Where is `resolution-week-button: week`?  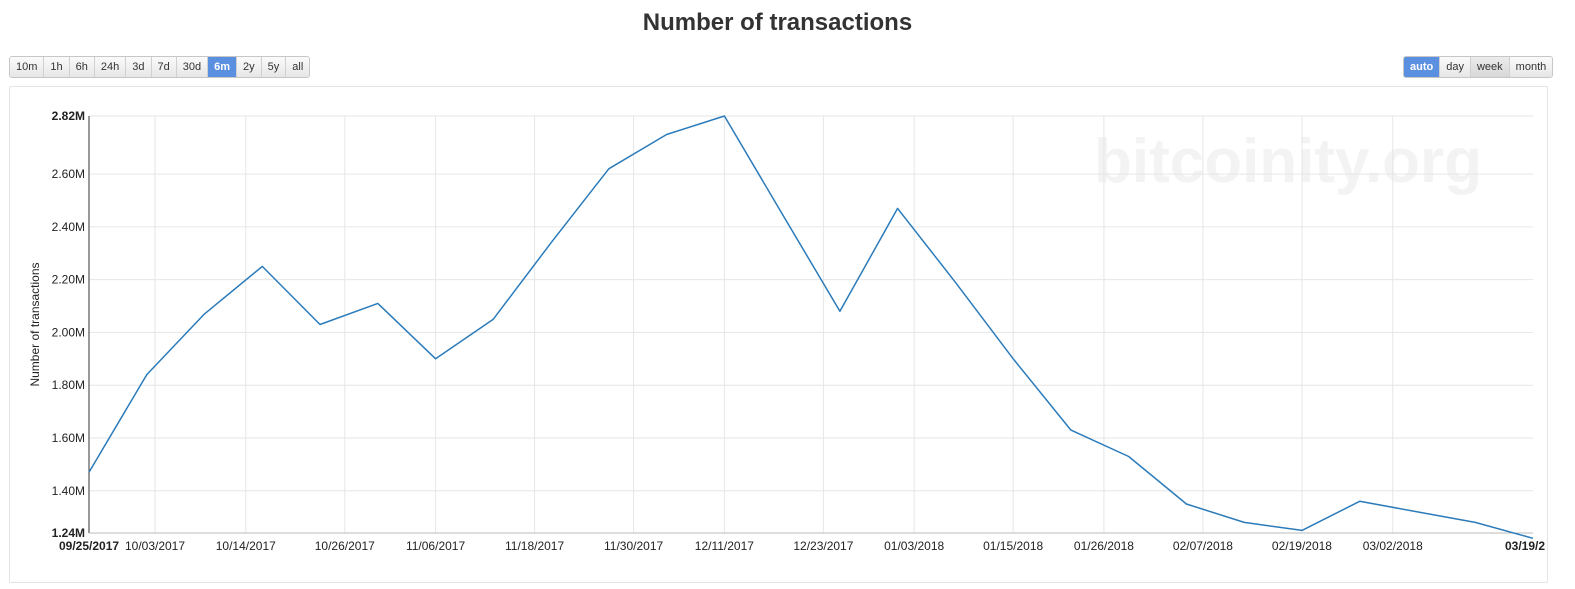
resolution-week-button: week is located at coordinates (1490, 67).